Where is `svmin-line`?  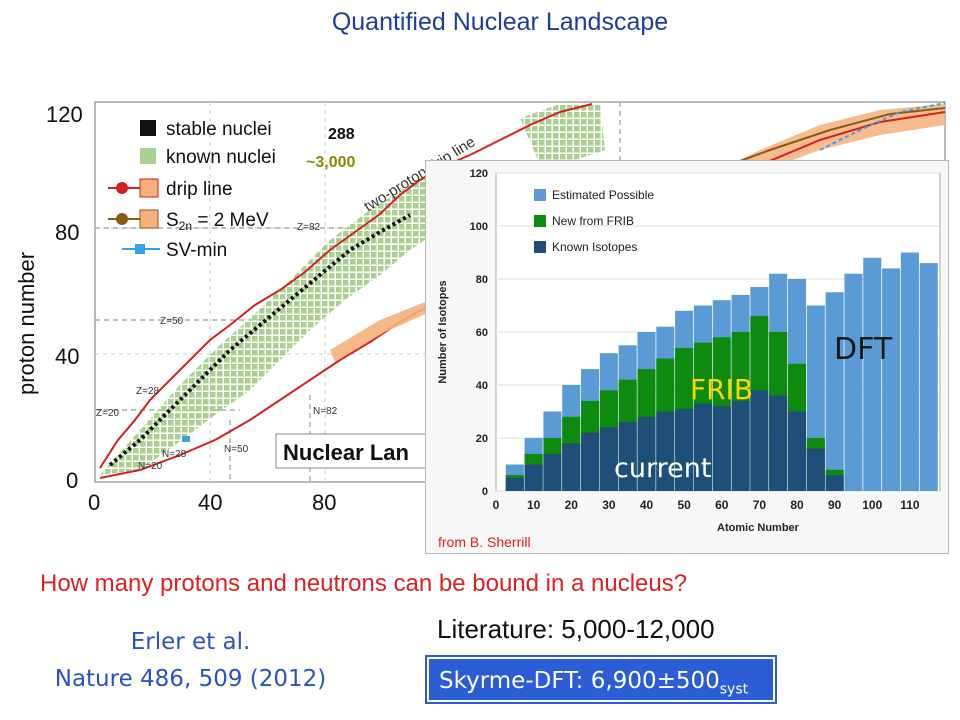 svmin-line is located at coordinates (882, 126).